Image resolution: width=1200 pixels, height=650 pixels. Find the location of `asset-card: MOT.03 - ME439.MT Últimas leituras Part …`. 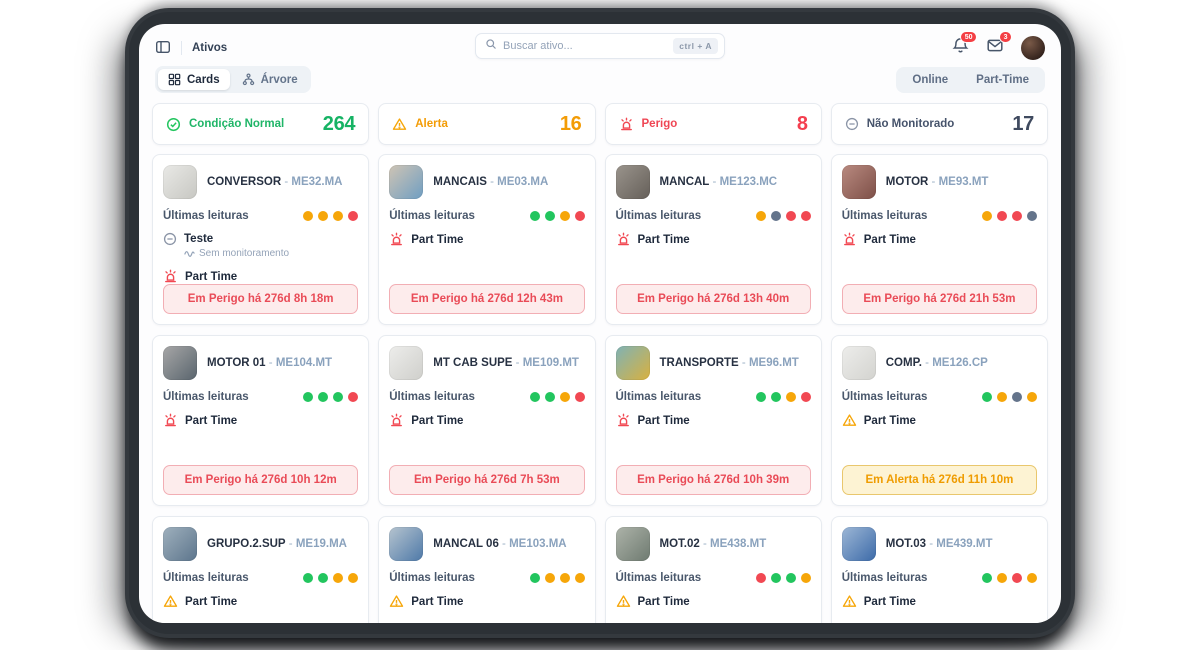

asset-card: MOT.03 - ME439.MT Últimas leituras Part … is located at coordinates (939, 569).